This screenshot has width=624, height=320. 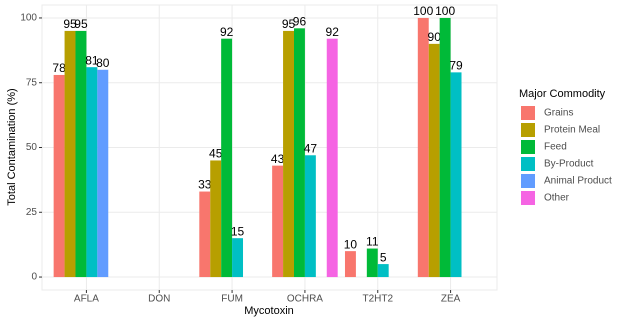 I want to click on value-label: 43, so click(x=278, y=159).